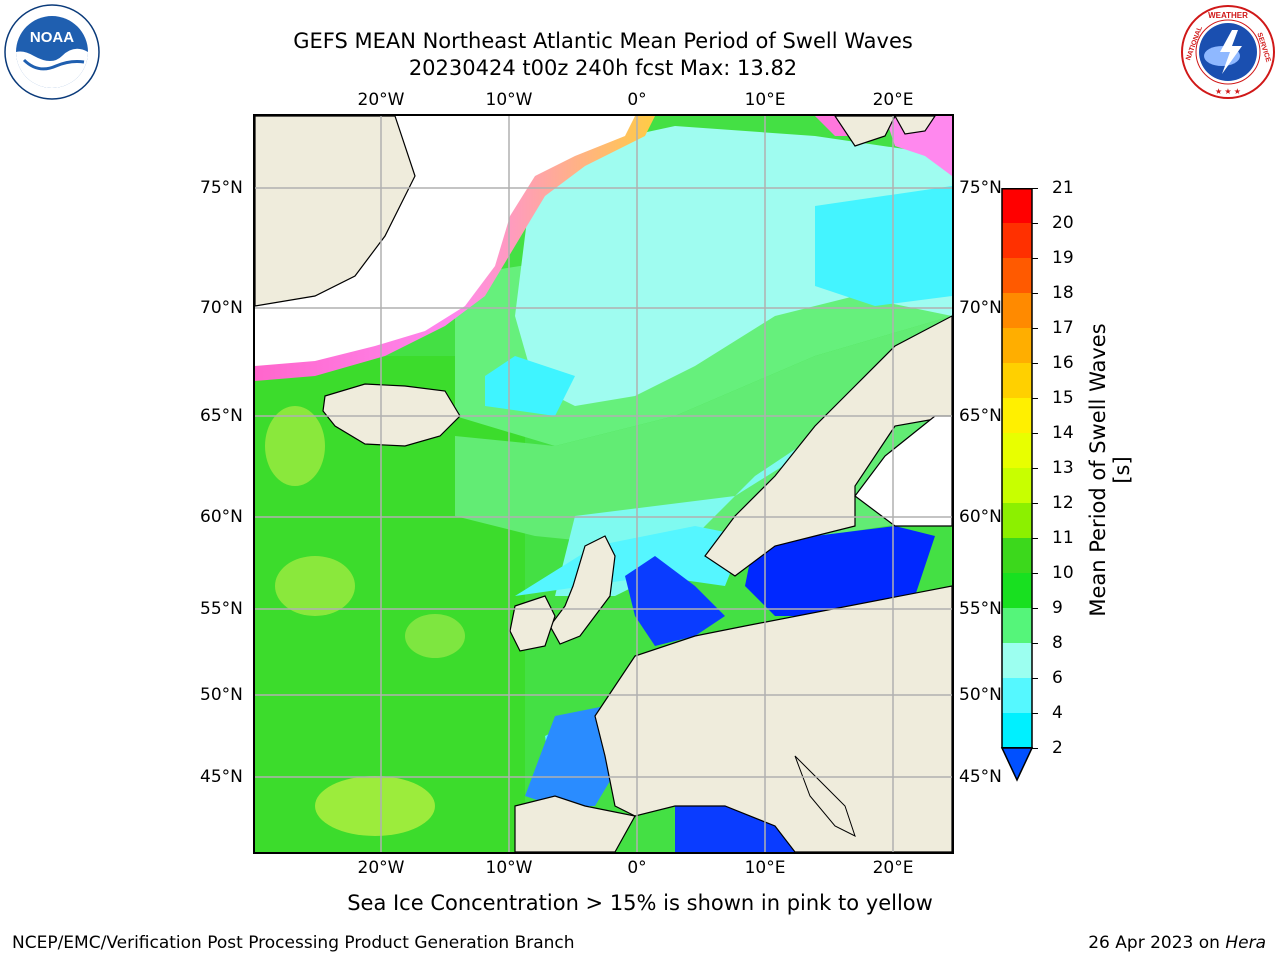  Describe the element at coordinates (1057, 608) in the screenshot. I see `colorbar-tick-label: 9` at that location.